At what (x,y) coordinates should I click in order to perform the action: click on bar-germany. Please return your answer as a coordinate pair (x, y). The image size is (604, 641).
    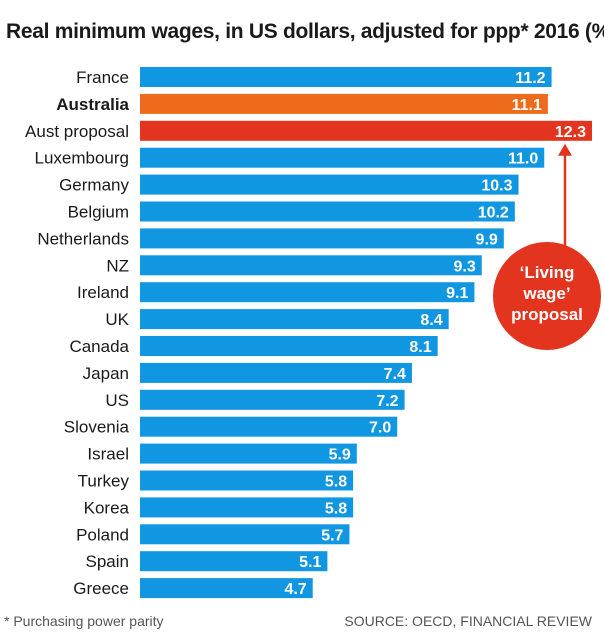
    Looking at the image, I should click on (329, 184).